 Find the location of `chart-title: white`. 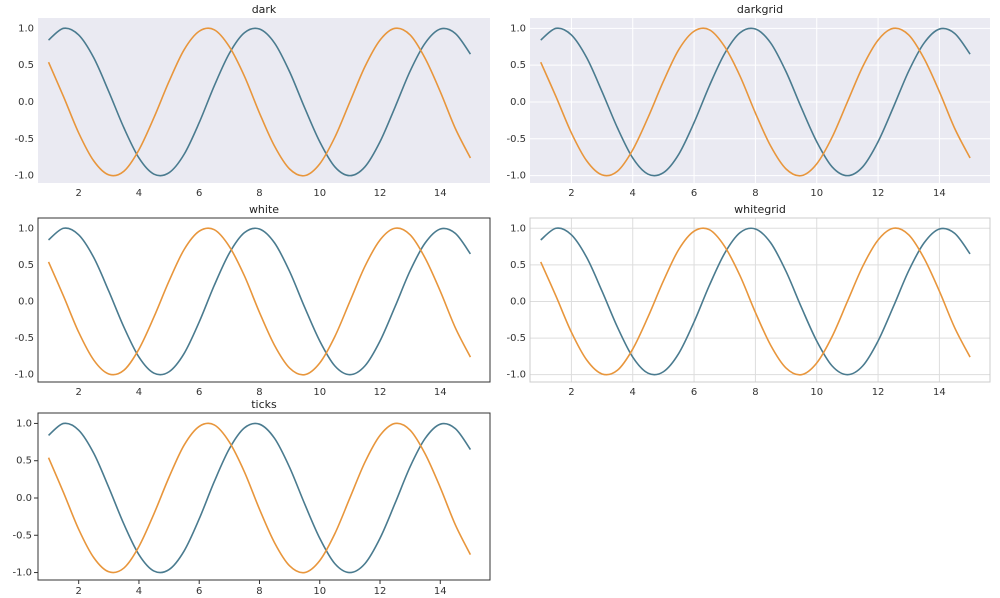

chart-title: white is located at coordinates (264, 209).